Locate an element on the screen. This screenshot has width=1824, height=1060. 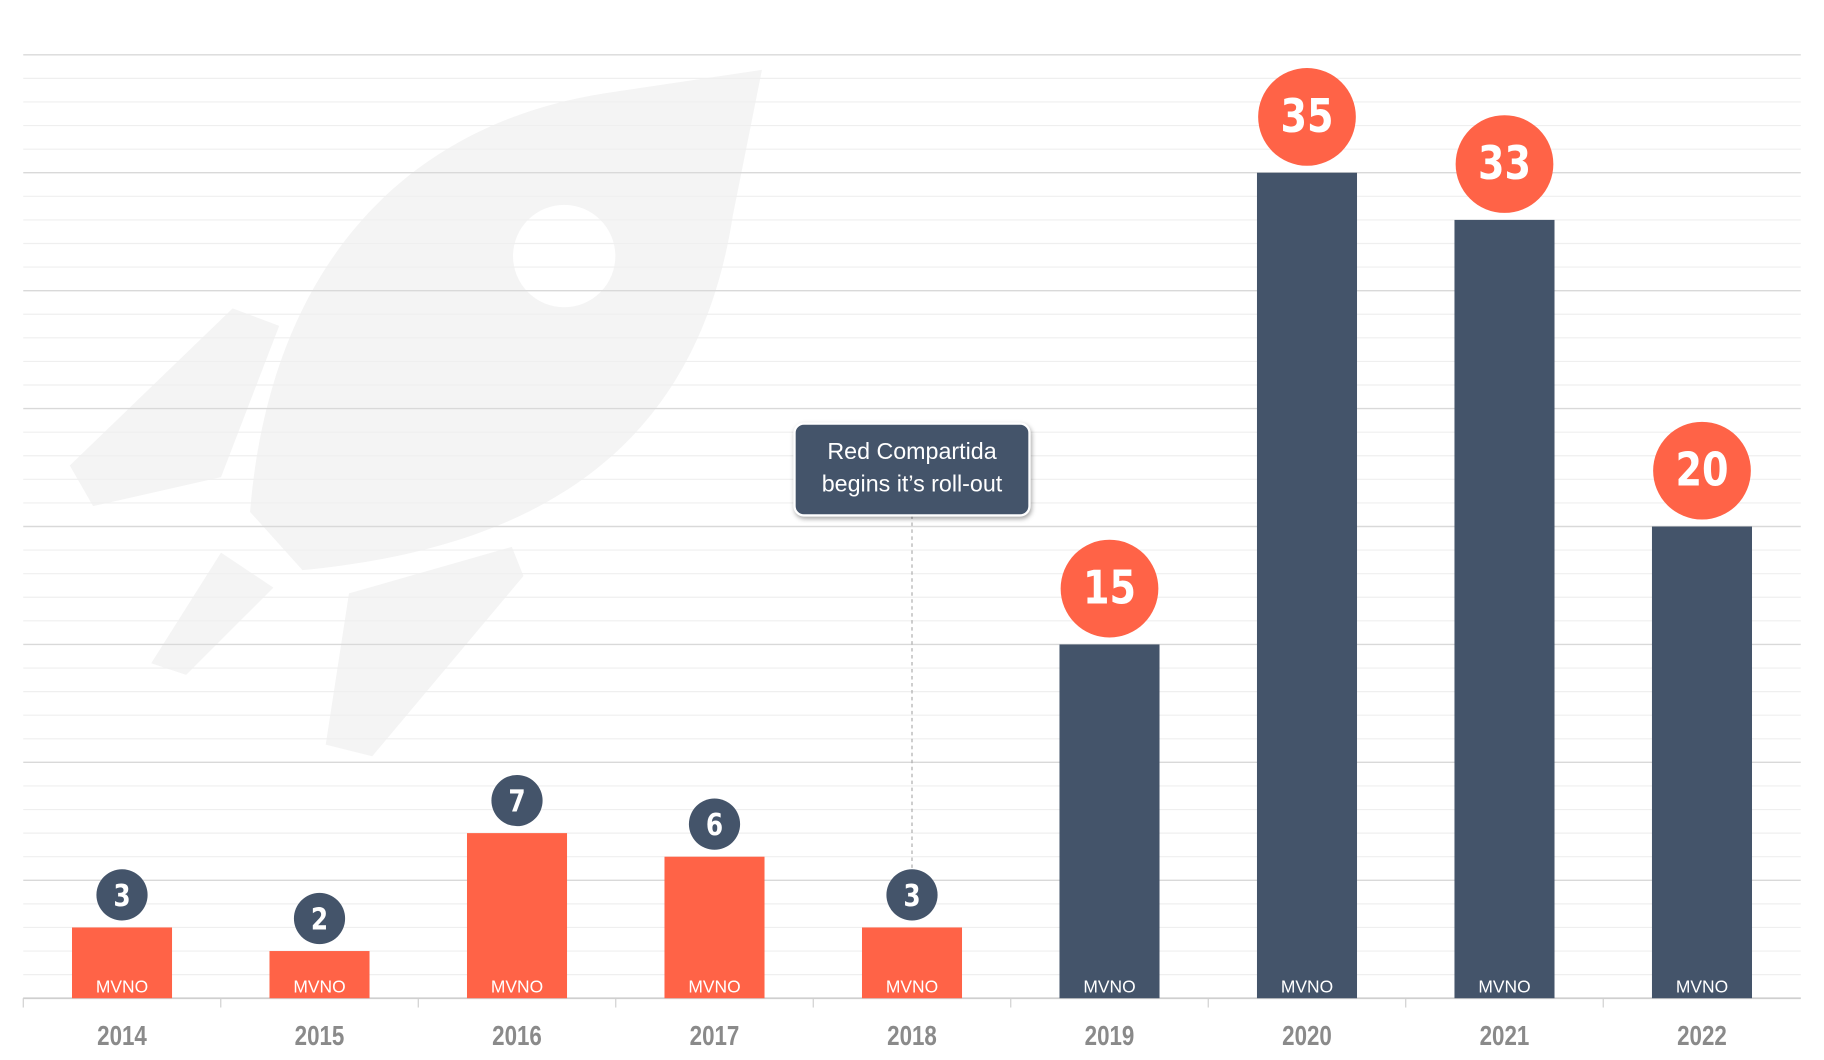
x-tick-label: 2014 is located at coordinates (122, 1036).